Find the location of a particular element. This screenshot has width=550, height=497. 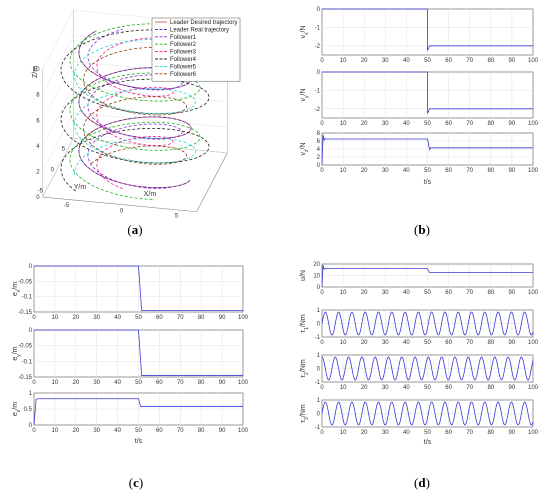

panel-c-sub2-ylabel: ey/m is located at coordinates (17, 353).